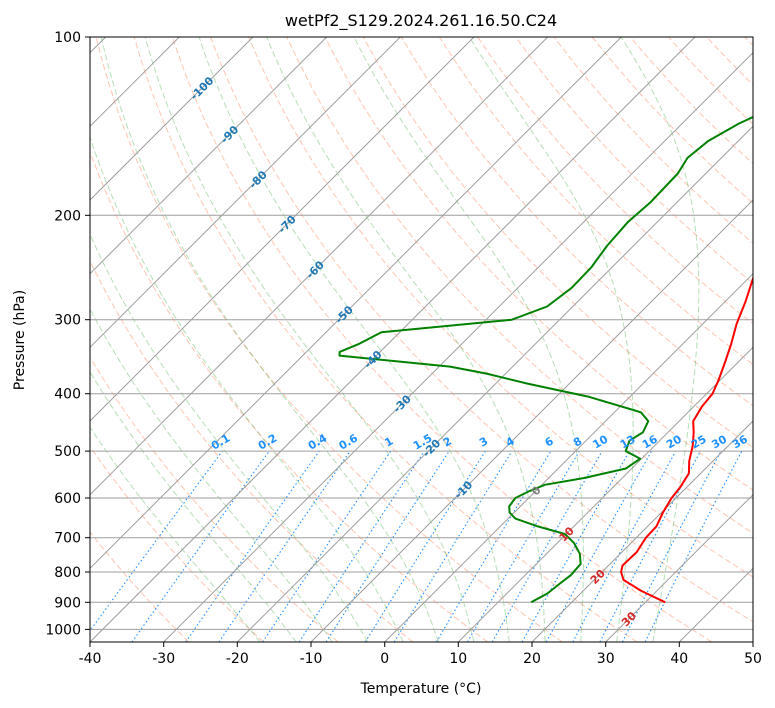 The height and width of the screenshot is (708, 775). What do you see at coordinates (67, 499) in the screenshot?
I see `y-tick-label: 600` at bounding box center [67, 499].